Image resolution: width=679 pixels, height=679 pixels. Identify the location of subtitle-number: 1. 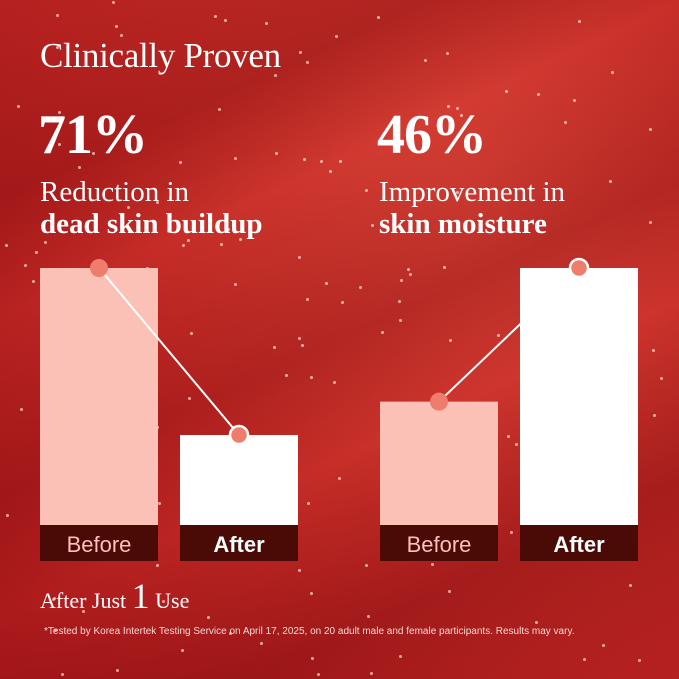
(140, 596).